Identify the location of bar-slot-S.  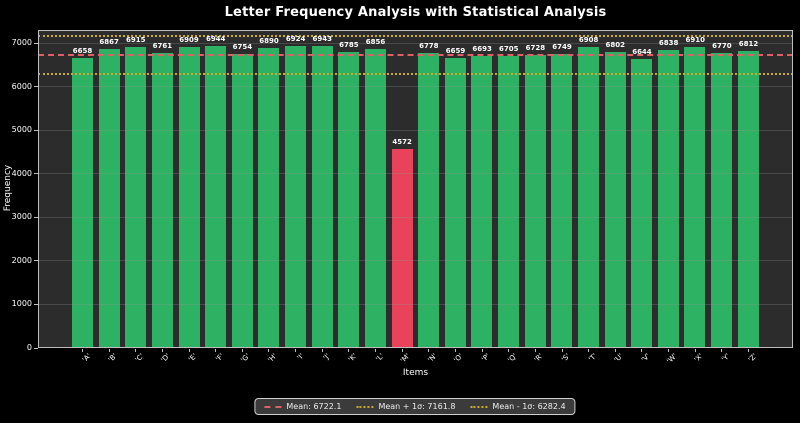
(562, 189).